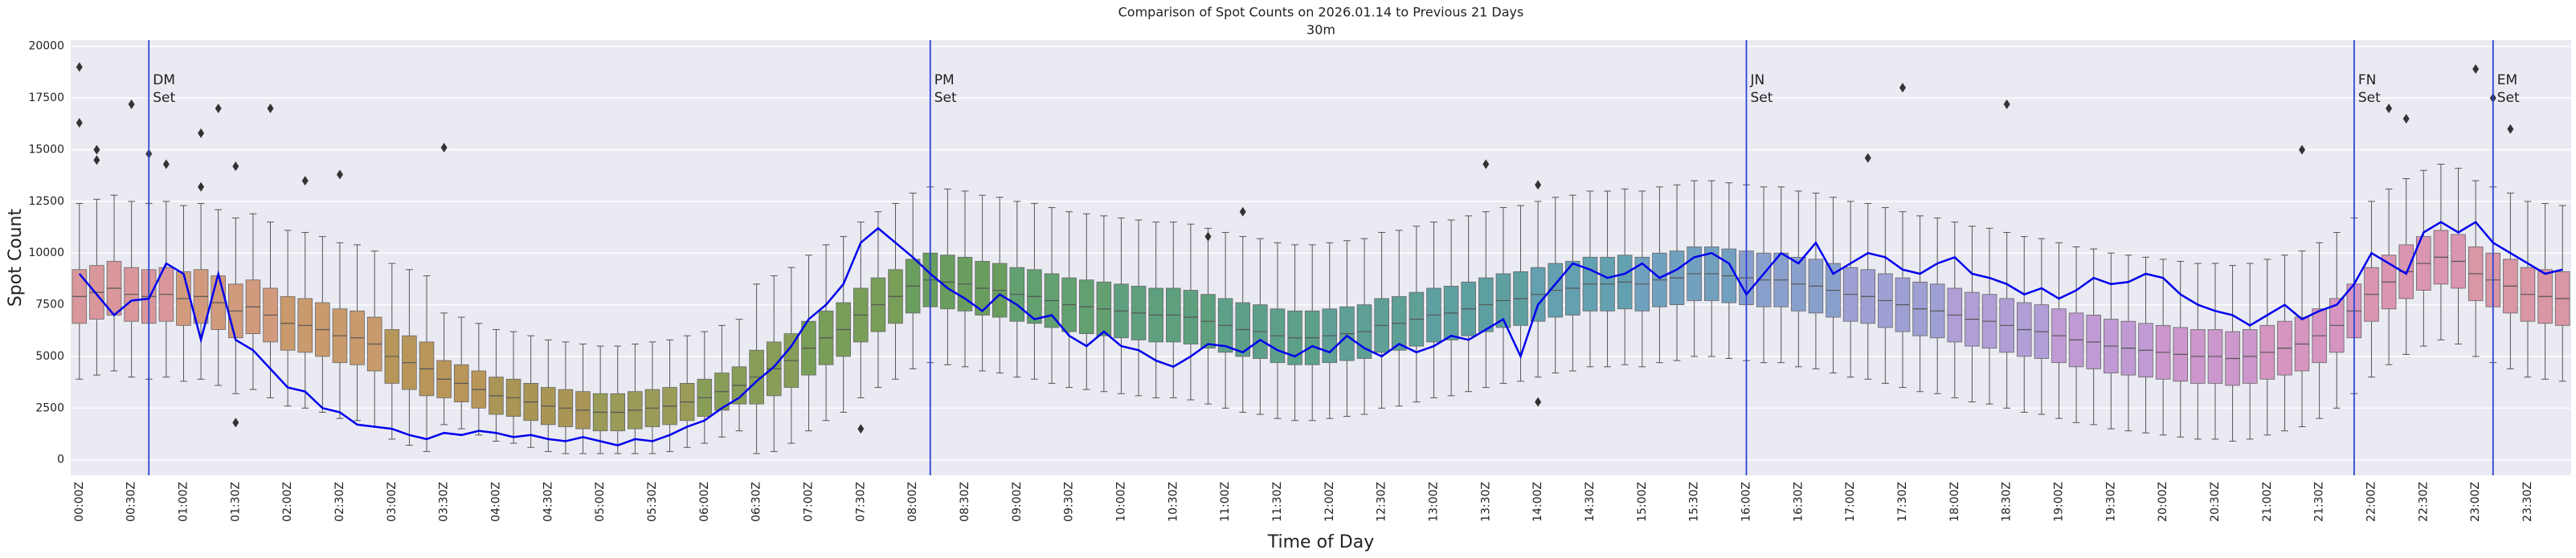  I want to click on event-label: JN, so click(1757, 80).